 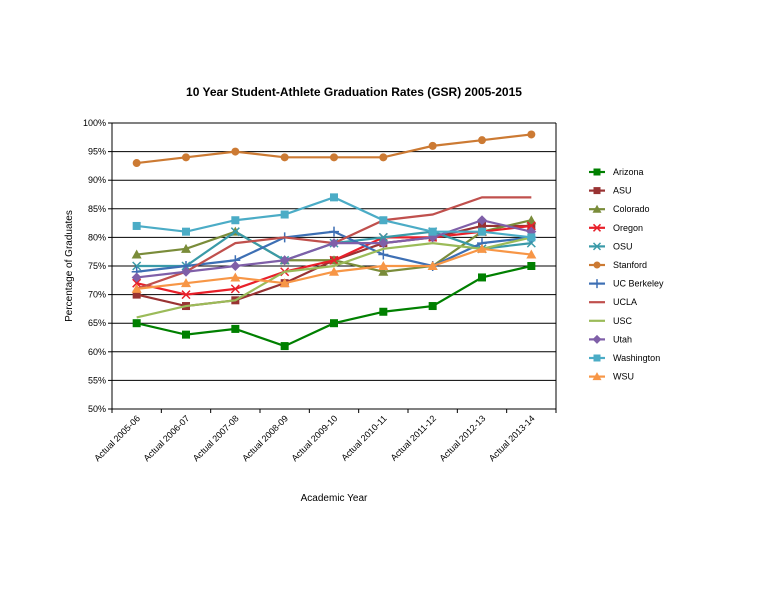 I want to click on x-tick-label: Actual 2008-09, so click(x=265, y=438).